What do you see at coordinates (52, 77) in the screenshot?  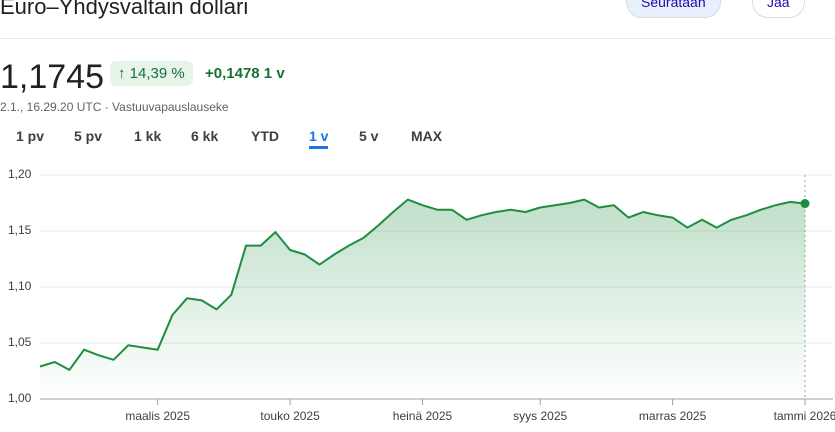 I see `price: 1,1745` at bounding box center [52, 77].